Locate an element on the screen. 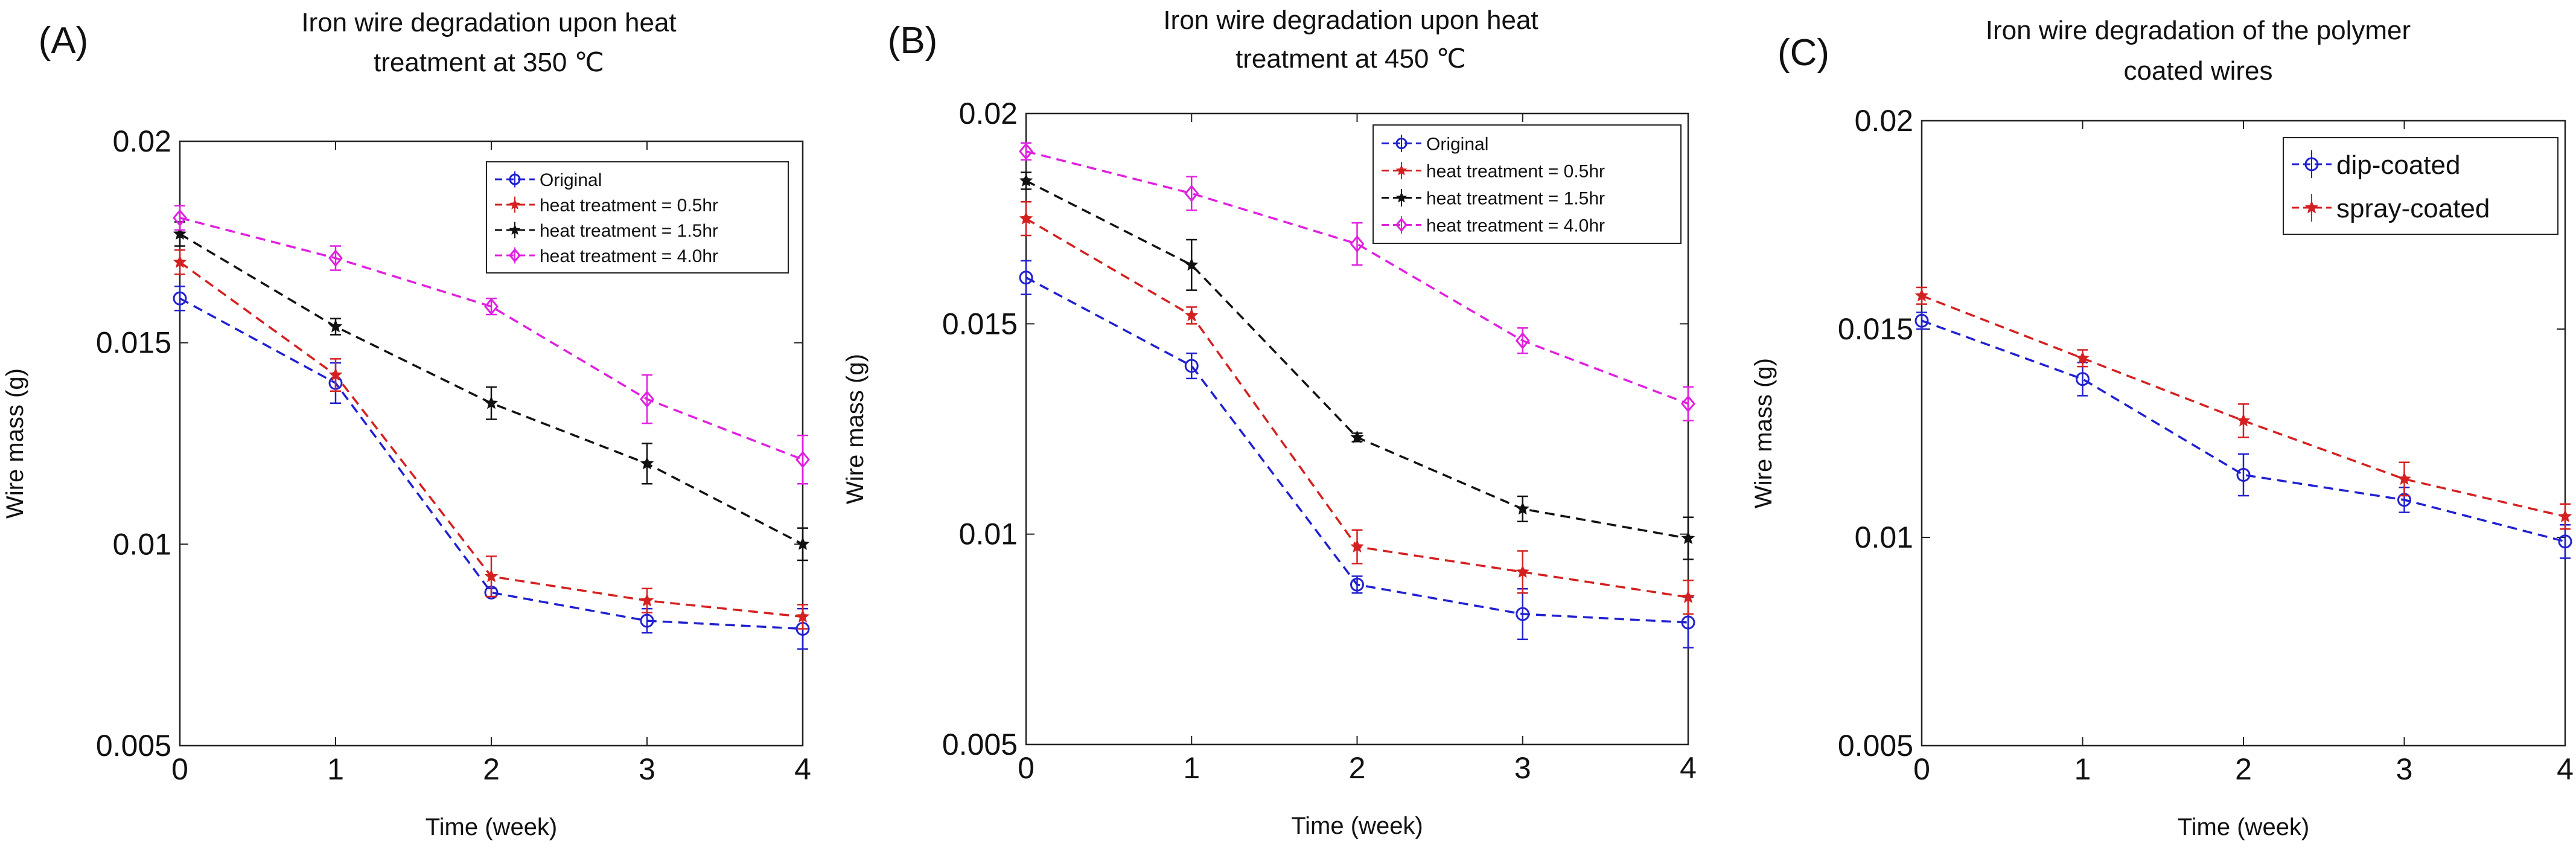 This screenshot has height=864, width=2576. panel-label: (A) is located at coordinates (64, 41).